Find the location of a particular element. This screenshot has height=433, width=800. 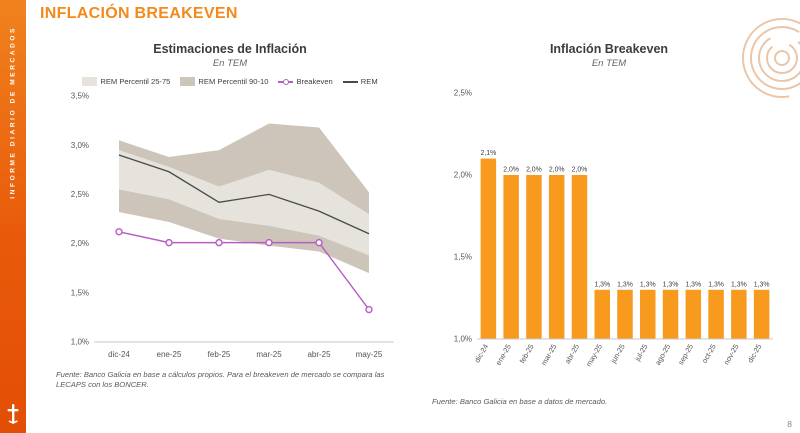

svg-text: jul-25 is located at coordinates (640, 353).